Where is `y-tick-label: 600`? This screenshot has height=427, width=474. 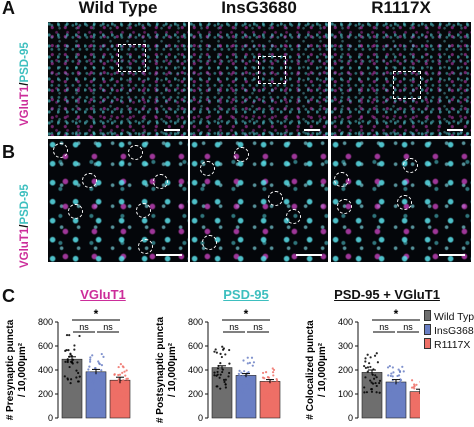
y-tick-label: 600 is located at coordinates (45, 346).